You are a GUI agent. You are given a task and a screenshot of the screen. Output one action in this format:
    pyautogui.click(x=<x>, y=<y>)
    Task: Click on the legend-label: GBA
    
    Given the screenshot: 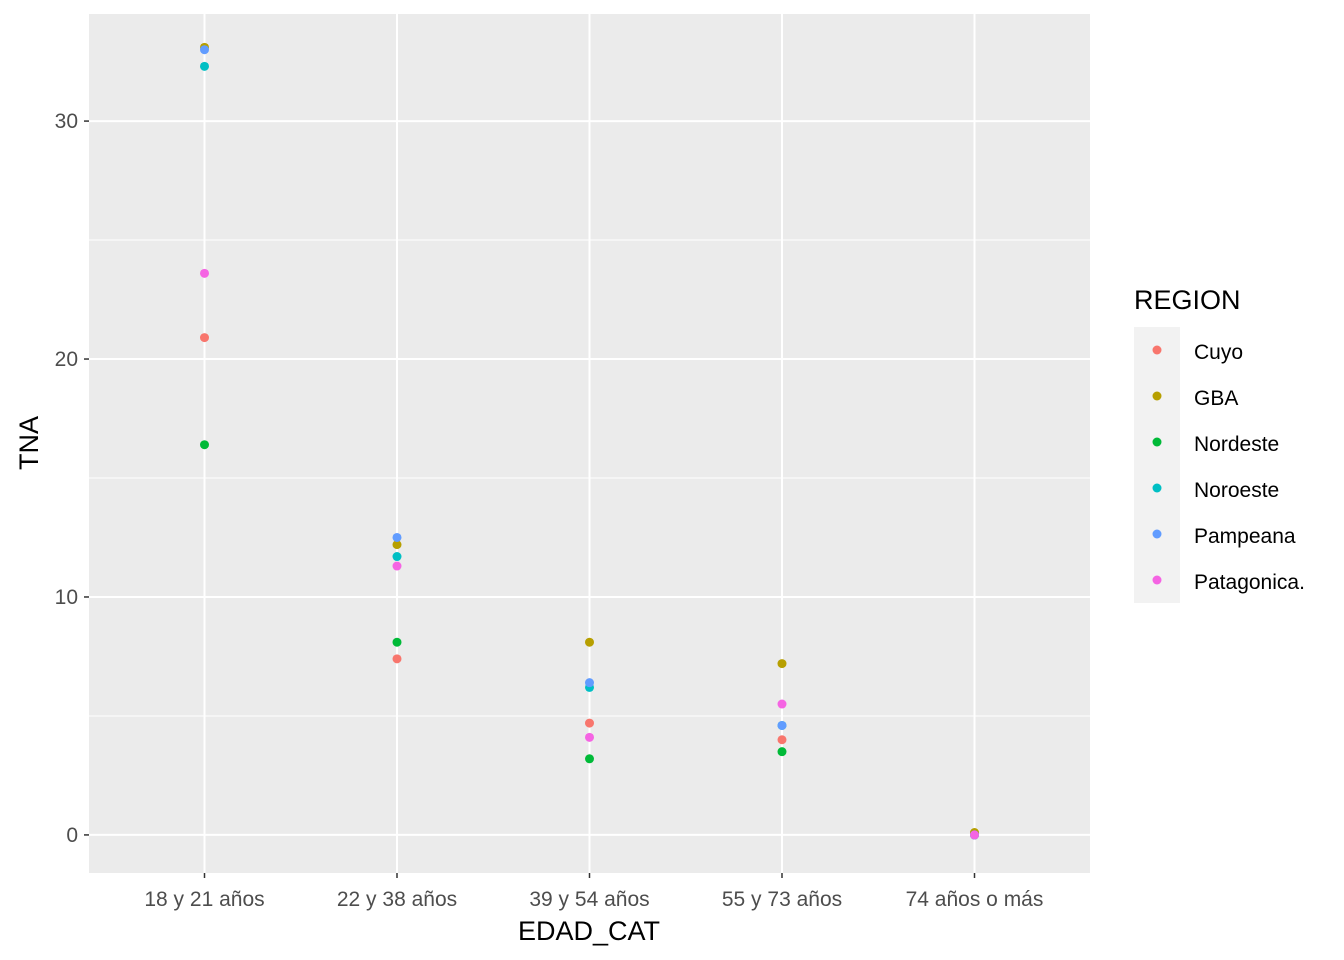 What is the action you would take?
    pyautogui.click(x=1216, y=398)
    